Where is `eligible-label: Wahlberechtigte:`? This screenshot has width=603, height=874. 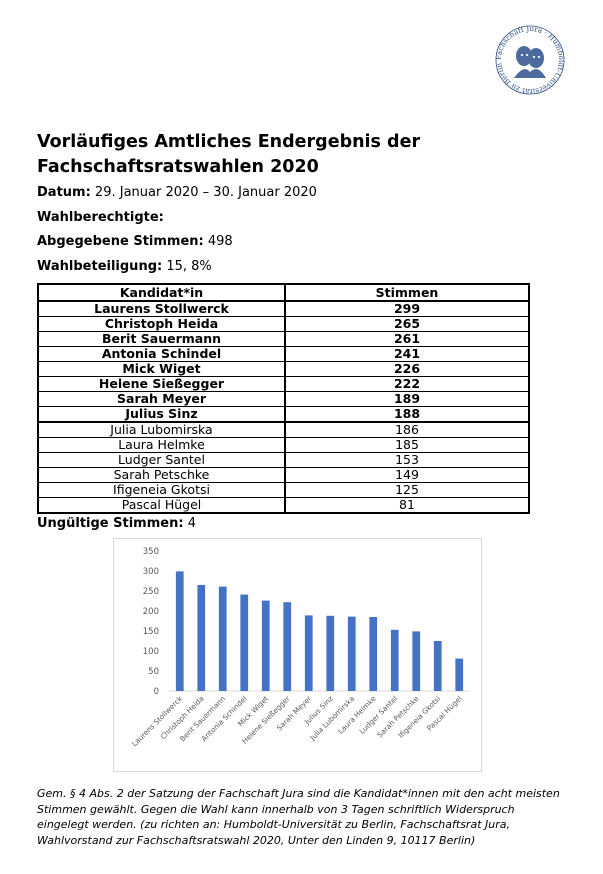
eligible-label: Wahlberechtigte: is located at coordinates (100, 217).